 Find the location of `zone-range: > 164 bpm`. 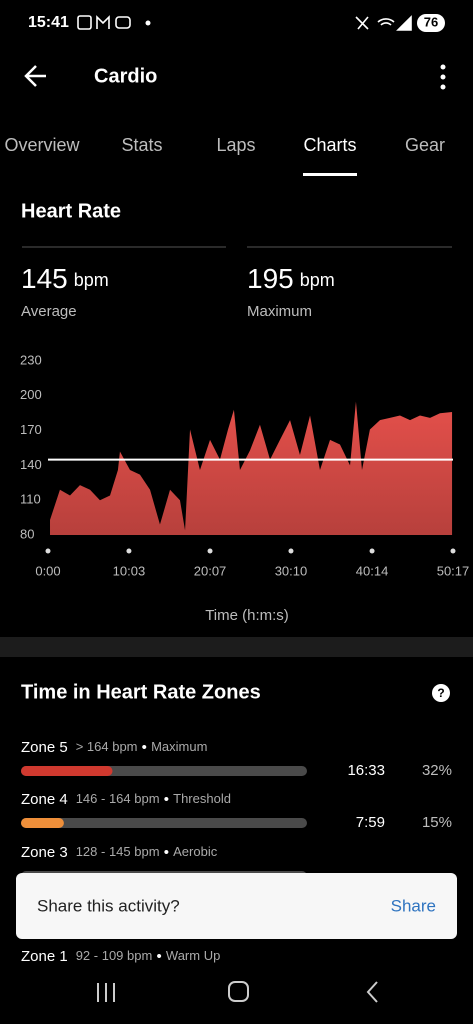

zone-range: > 164 bpm is located at coordinates (107, 746).